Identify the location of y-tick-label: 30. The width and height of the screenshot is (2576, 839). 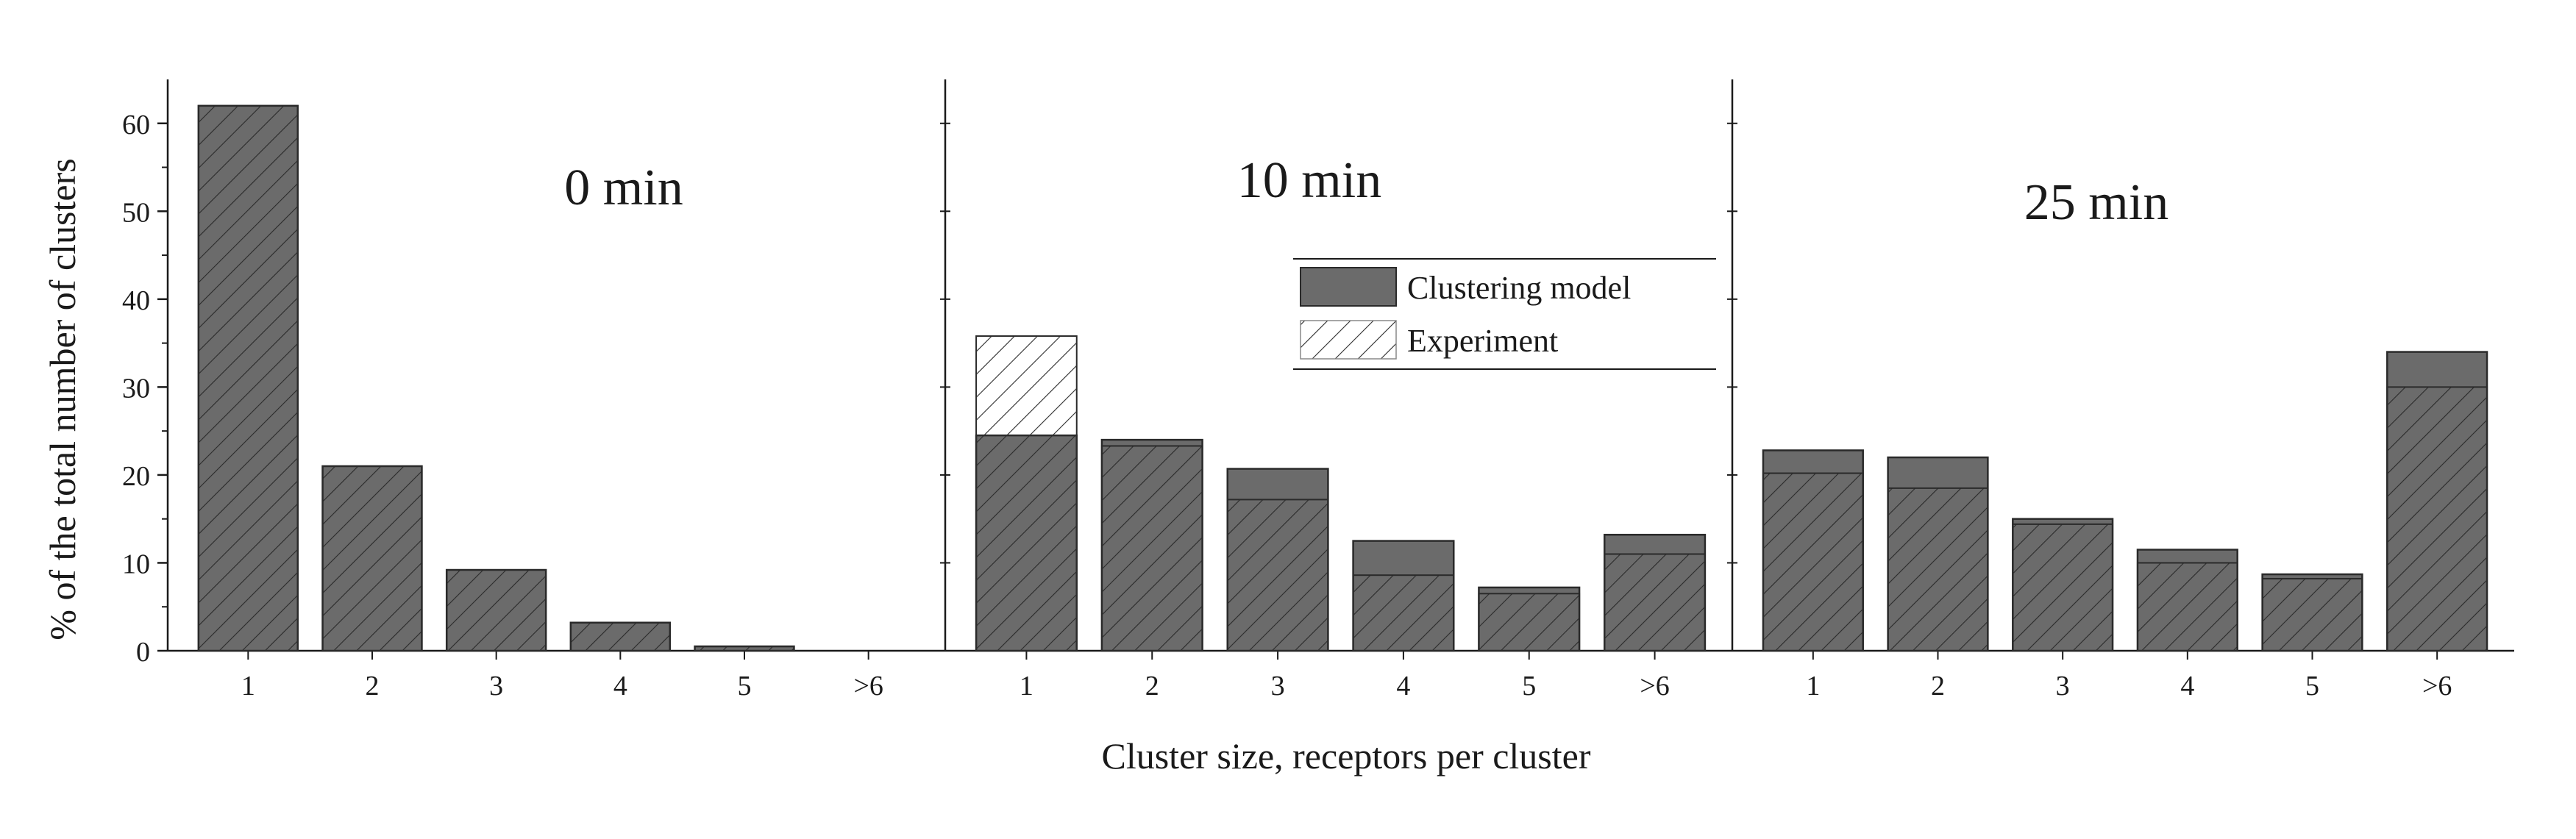
(136, 388).